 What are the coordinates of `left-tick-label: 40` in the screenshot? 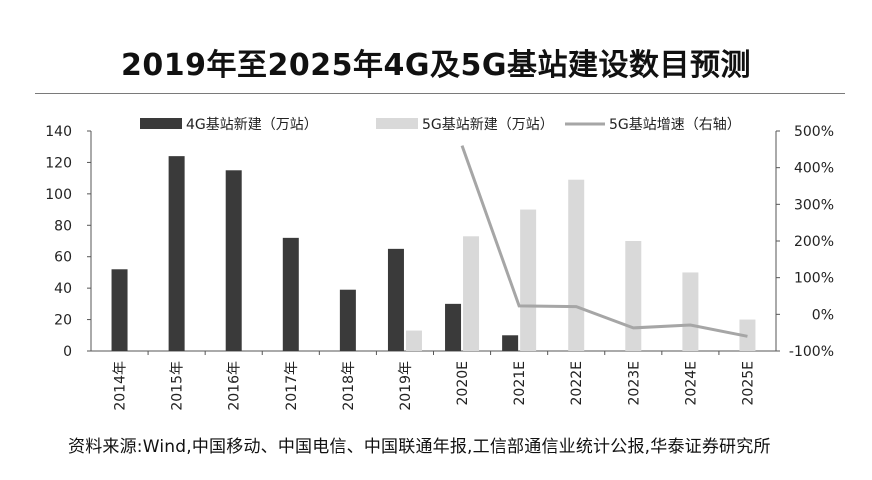 It's located at (63, 289).